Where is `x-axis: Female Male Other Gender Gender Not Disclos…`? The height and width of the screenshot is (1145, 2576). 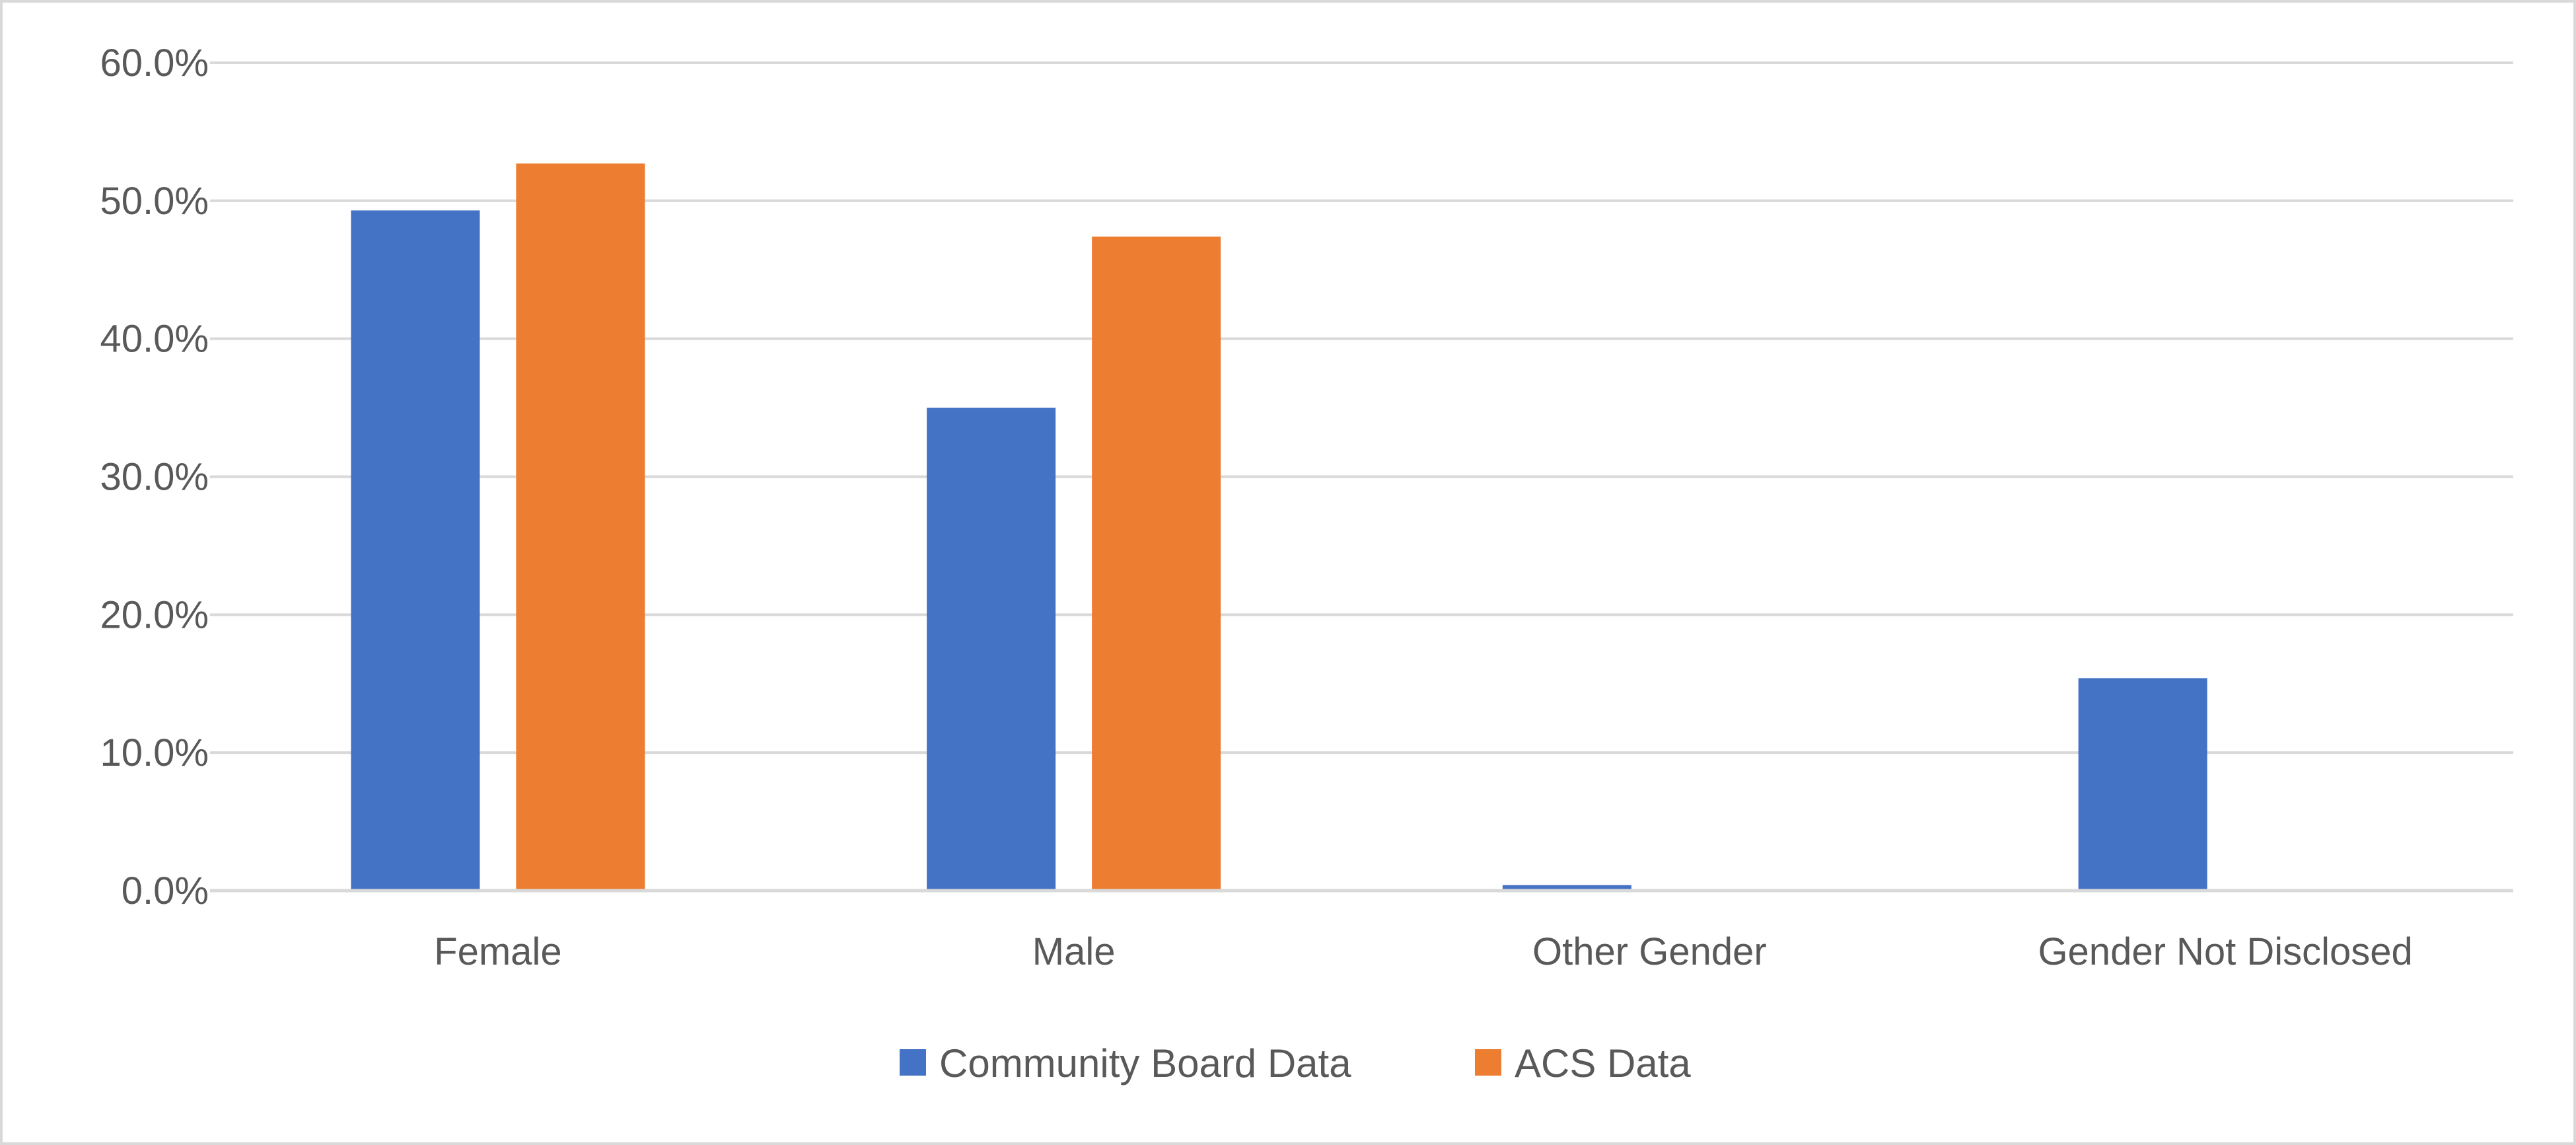
x-axis: Female Male Other Gender Gender Not Disclos… is located at coordinates (1362, 931).